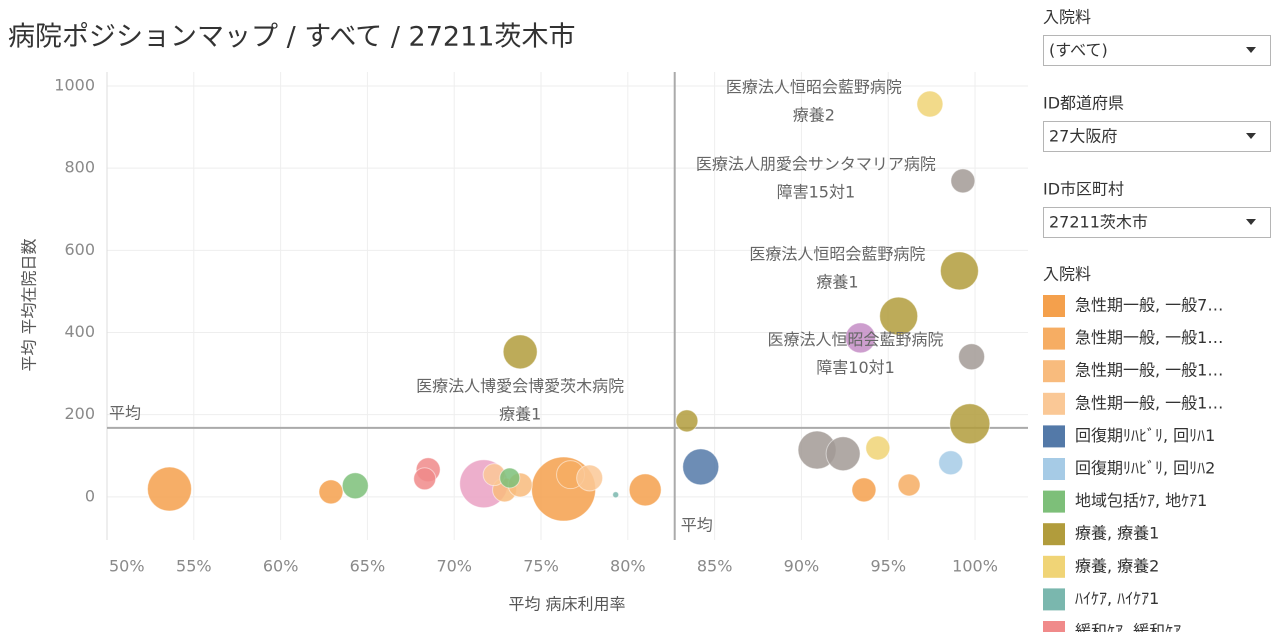 The width and height of the screenshot is (1280, 636). What do you see at coordinates (74, 84) in the screenshot?
I see `y-tick-label: 1000` at bounding box center [74, 84].